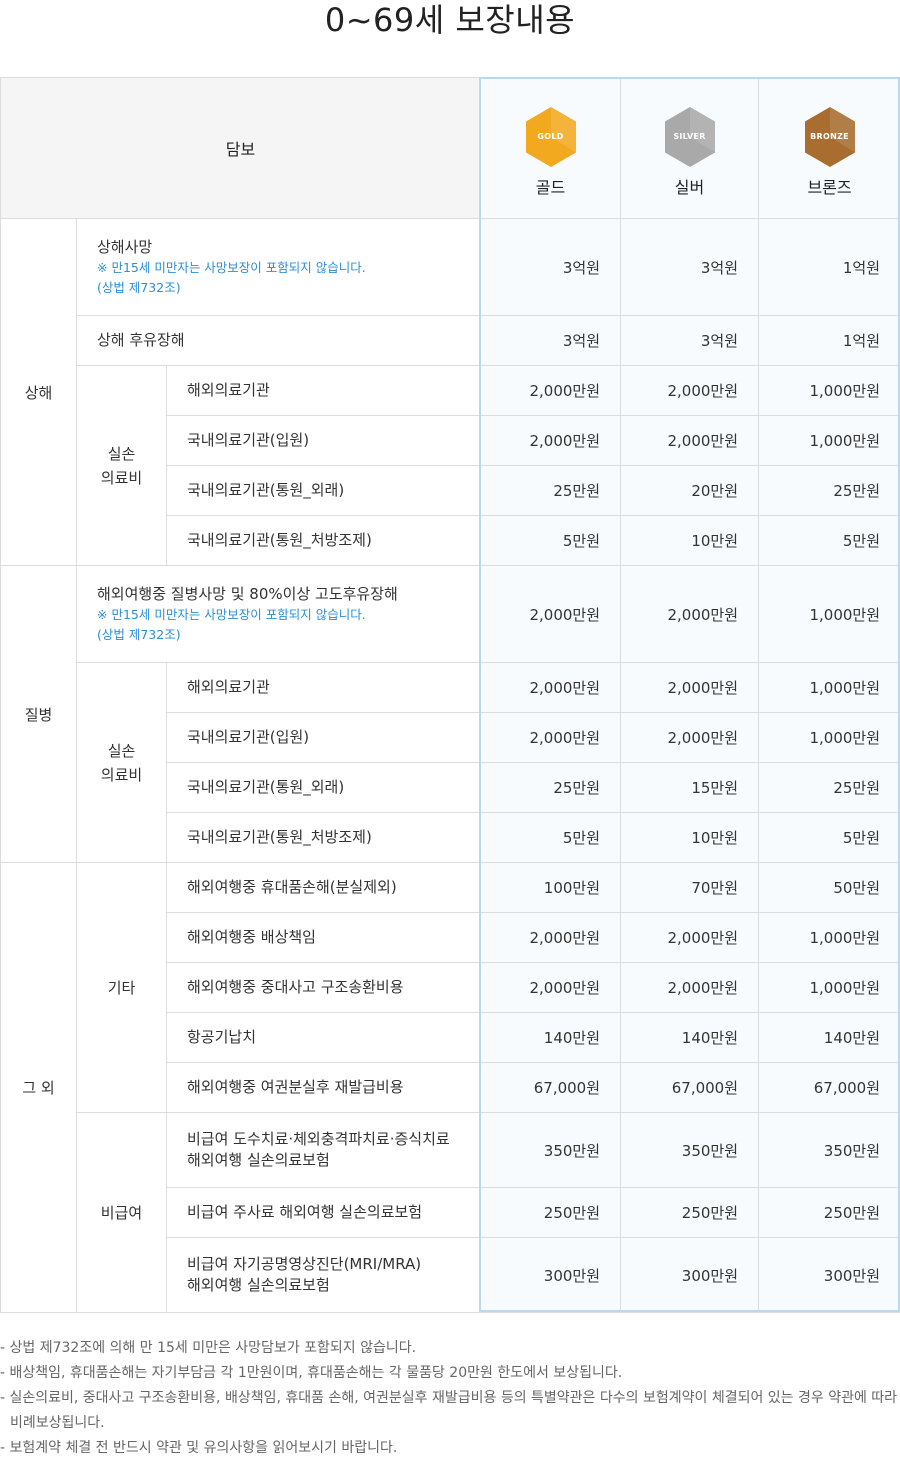 The height and width of the screenshot is (1458, 900). I want to click on value-bronze: 5만원, so click(829, 540).